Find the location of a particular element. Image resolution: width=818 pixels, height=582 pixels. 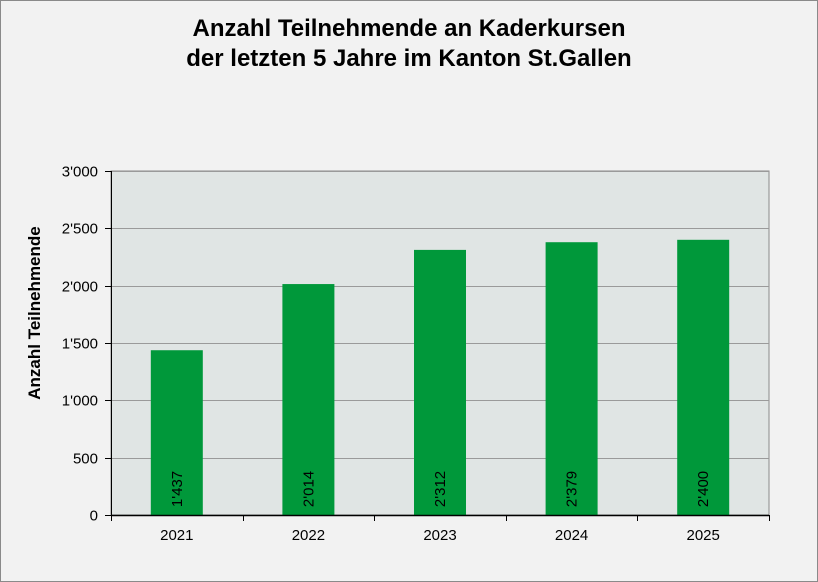

y-tick-labels: 0 500 1'000 1'500 2'000 2'500 3'000 is located at coordinates (80, 344).